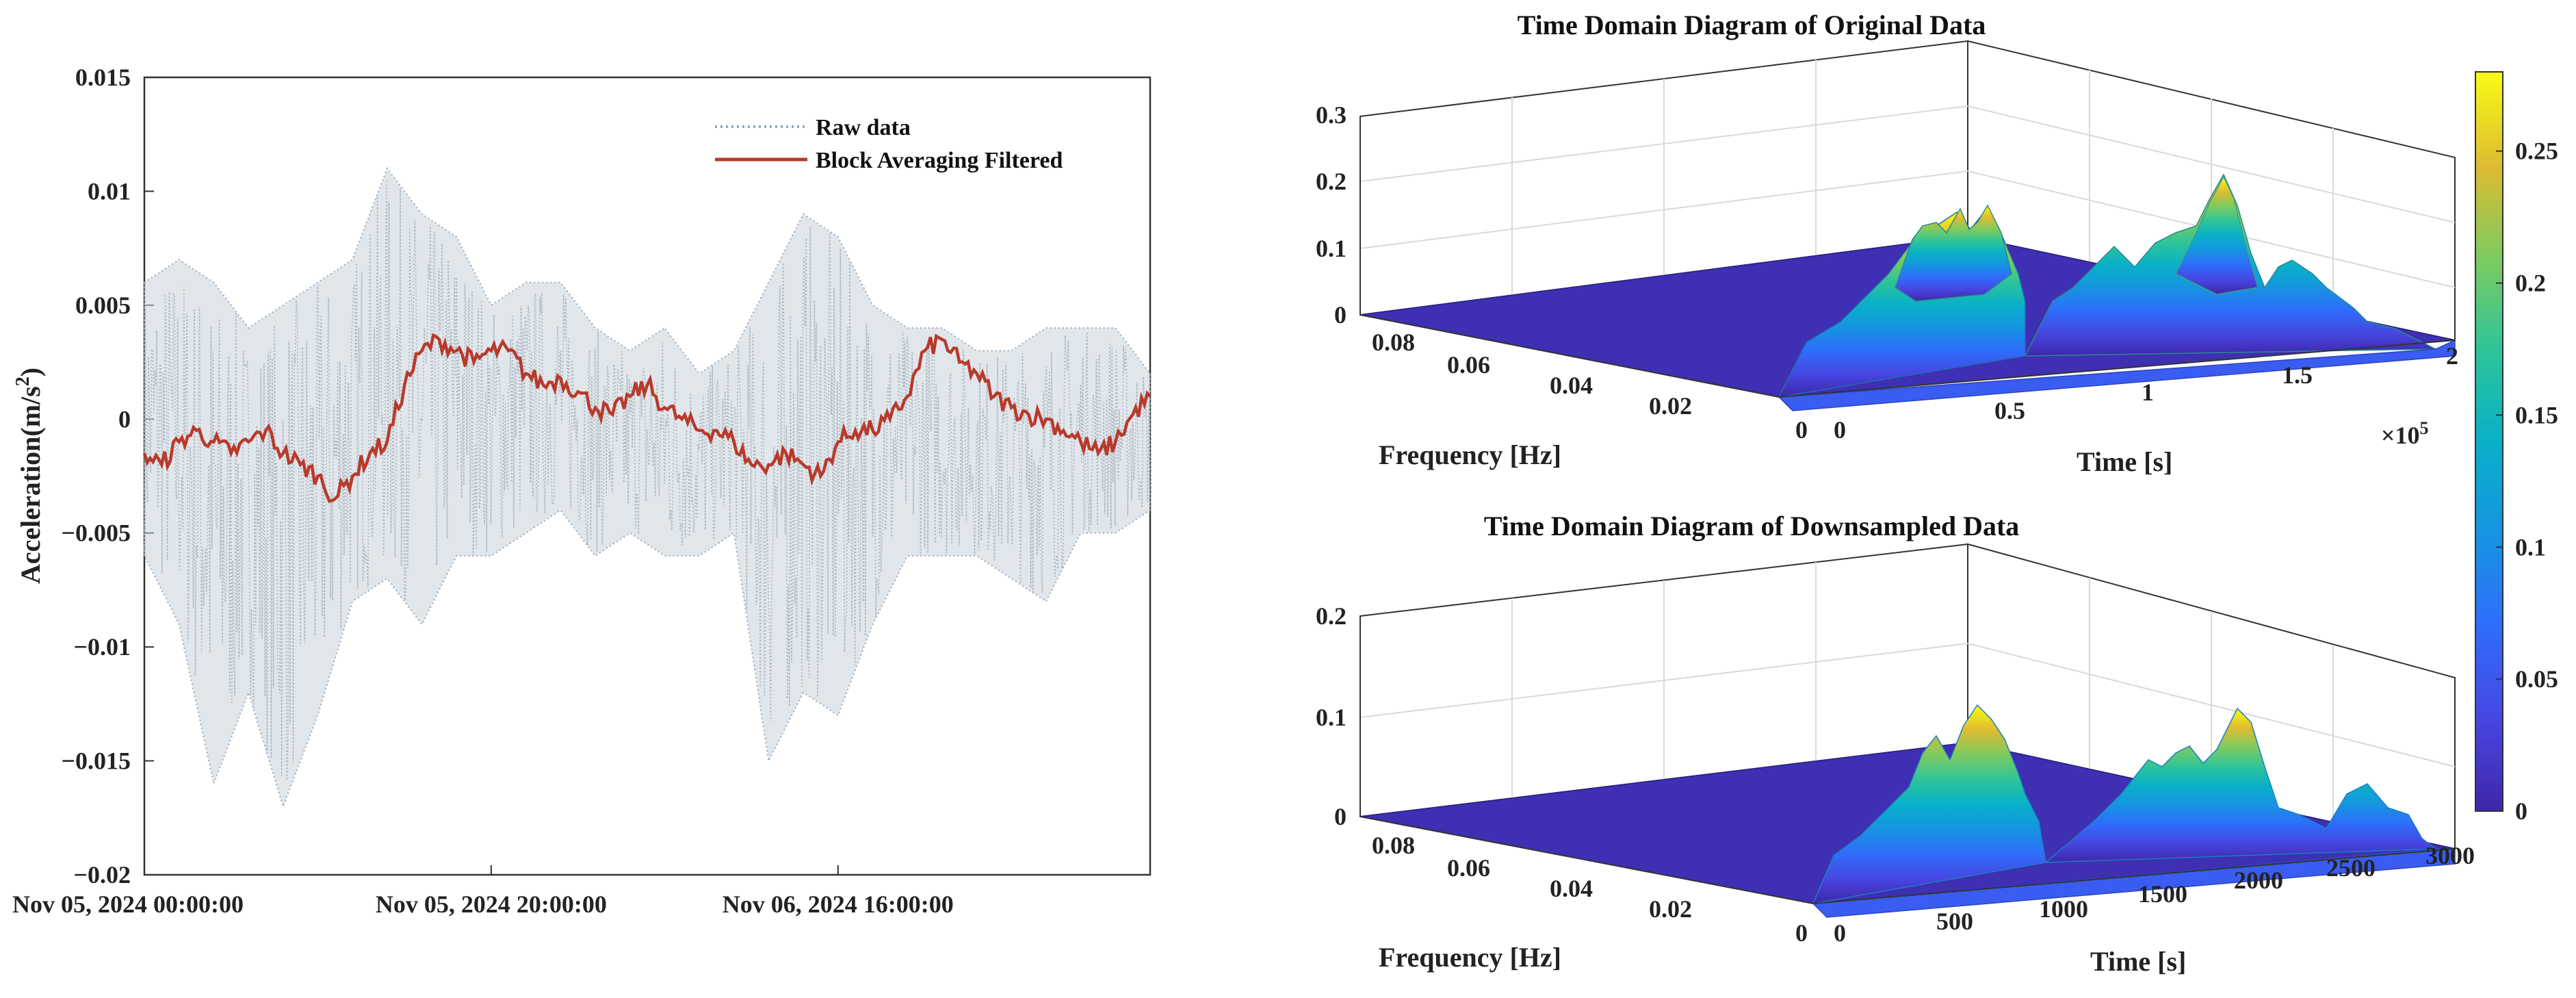  Describe the element at coordinates (103, 77) in the screenshot. I see `y-tick-label: 0.015` at that location.